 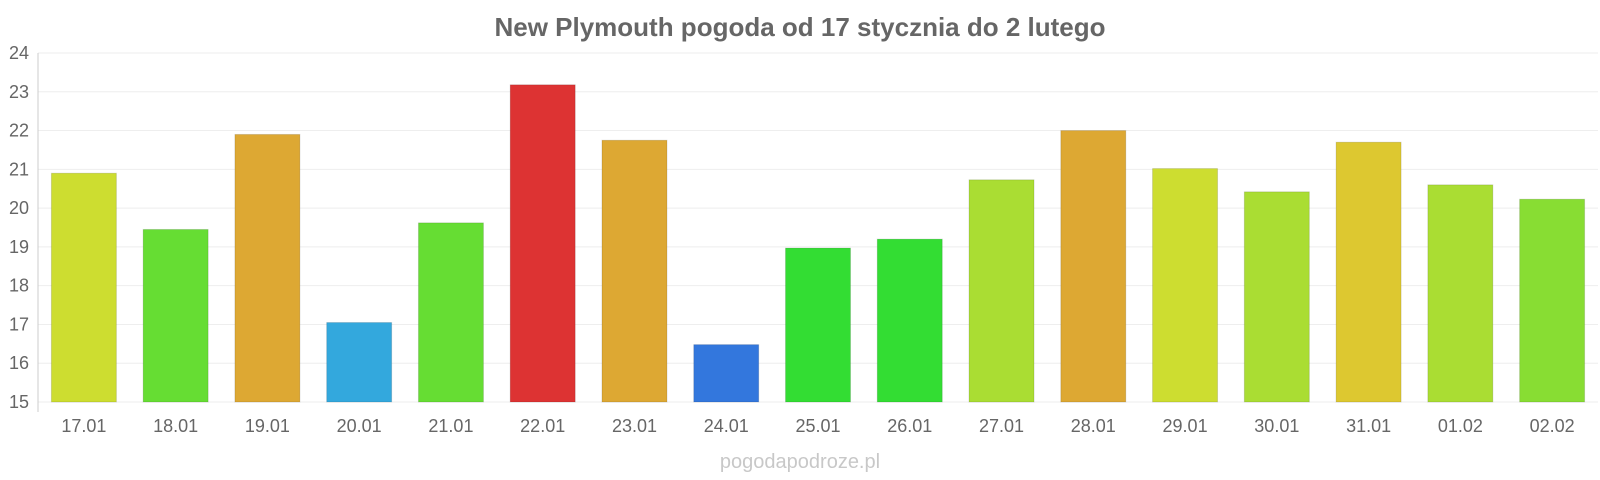 What do you see at coordinates (450, 426) in the screenshot?
I see `x-tick-label: 21.01` at bounding box center [450, 426].